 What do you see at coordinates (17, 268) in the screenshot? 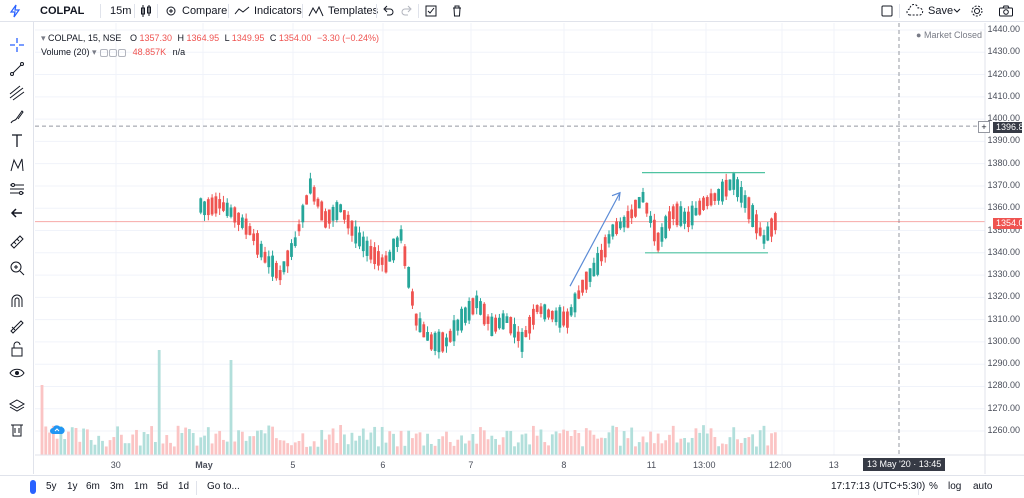
I see `zoom-in-icon` at bounding box center [17, 268].